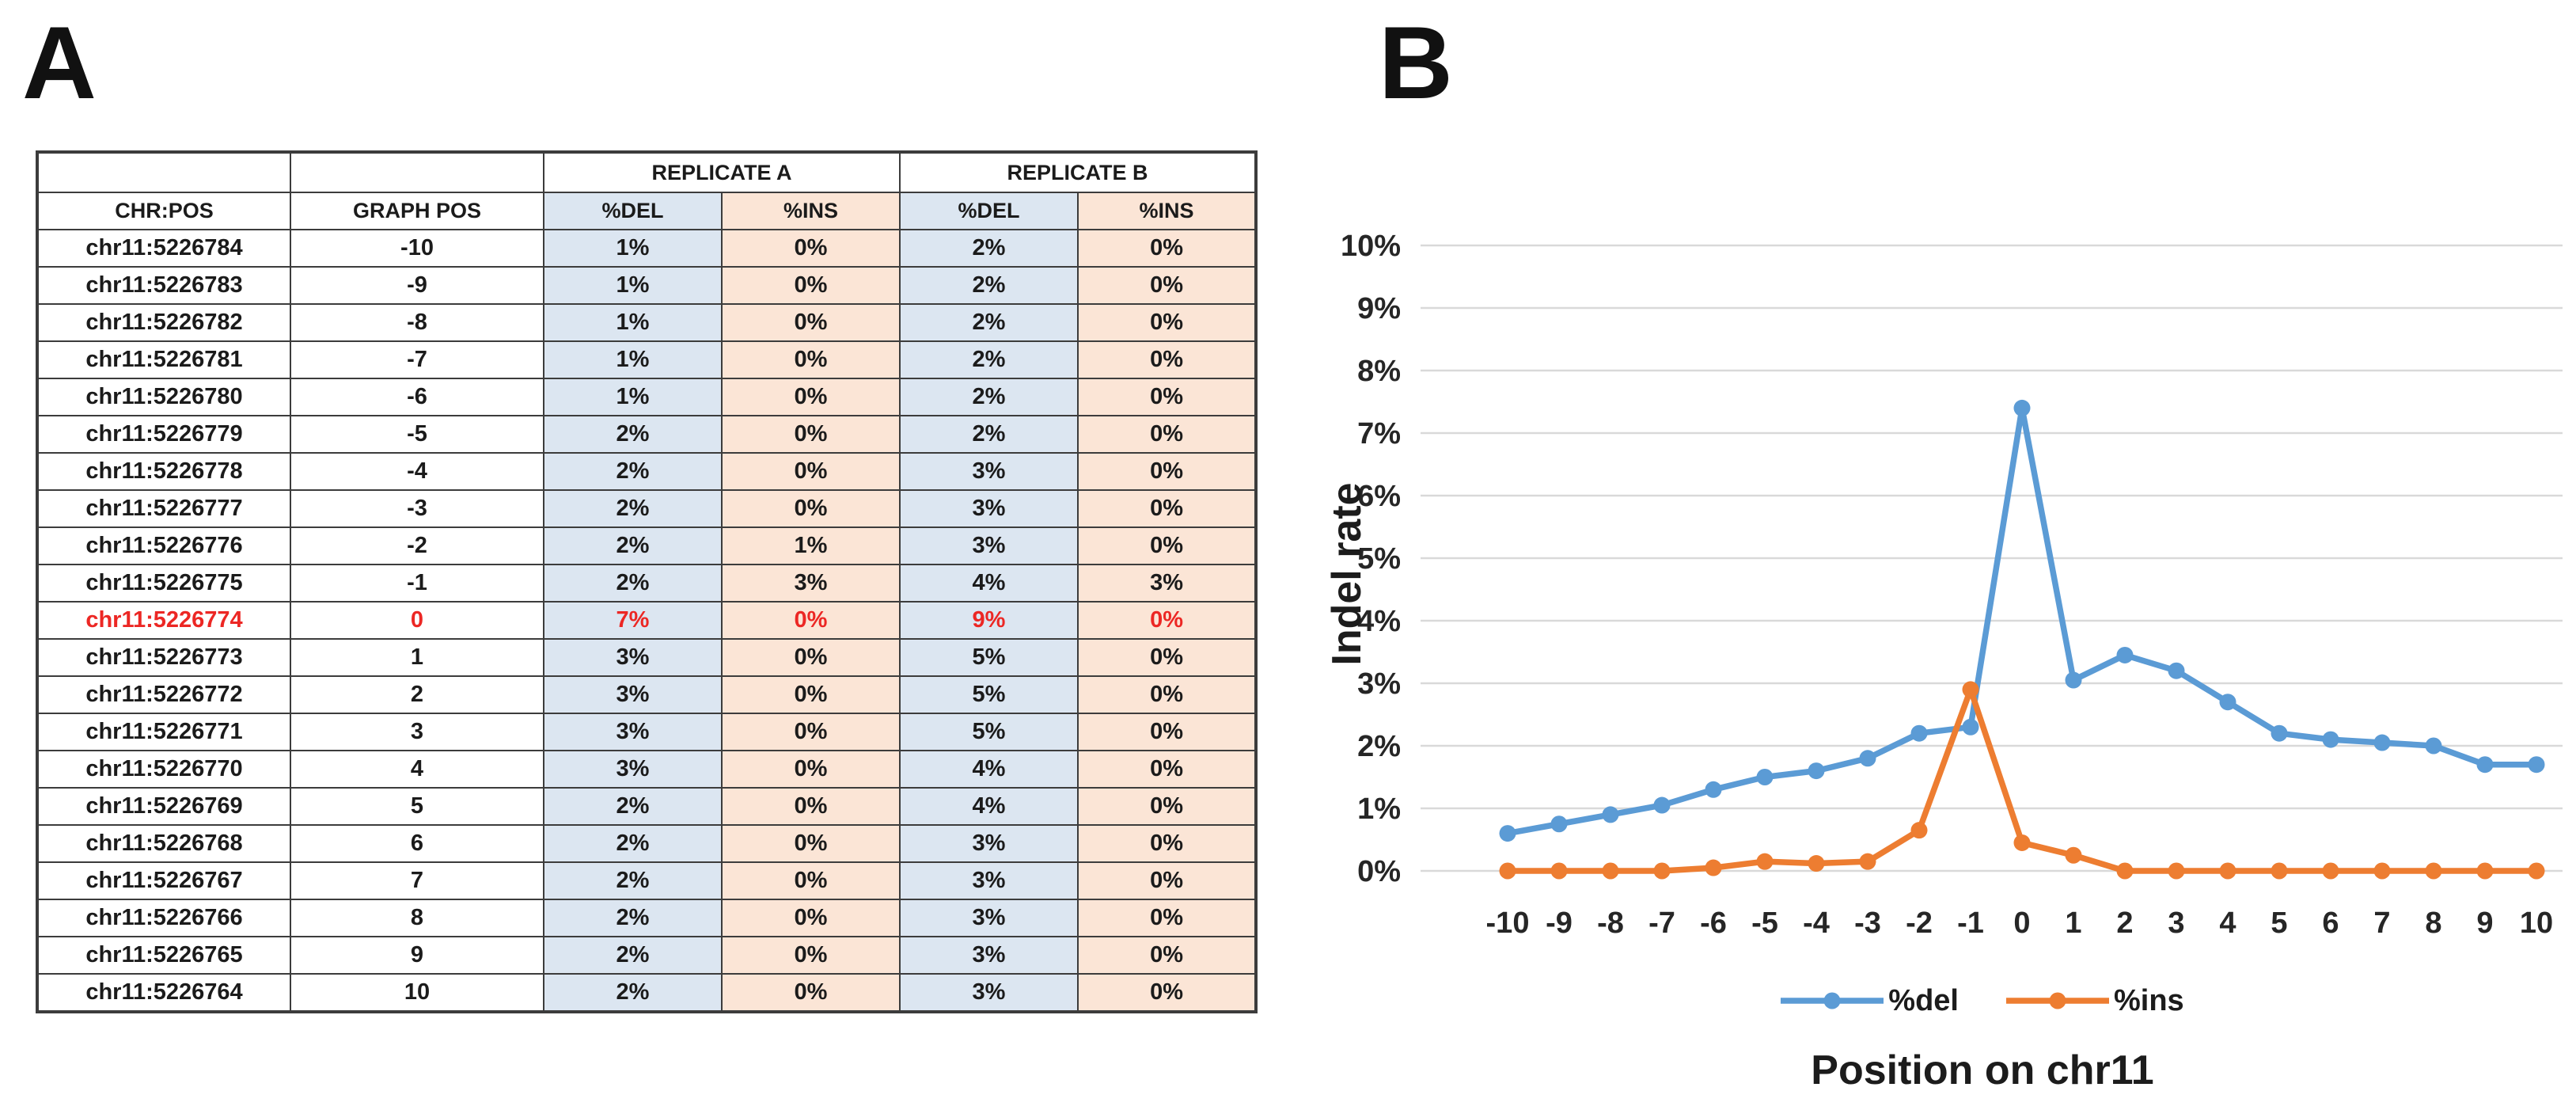 The width and height of the screenshot is (2576, 1110). I want to click on panel-b-label: B, so click(1416, 62).